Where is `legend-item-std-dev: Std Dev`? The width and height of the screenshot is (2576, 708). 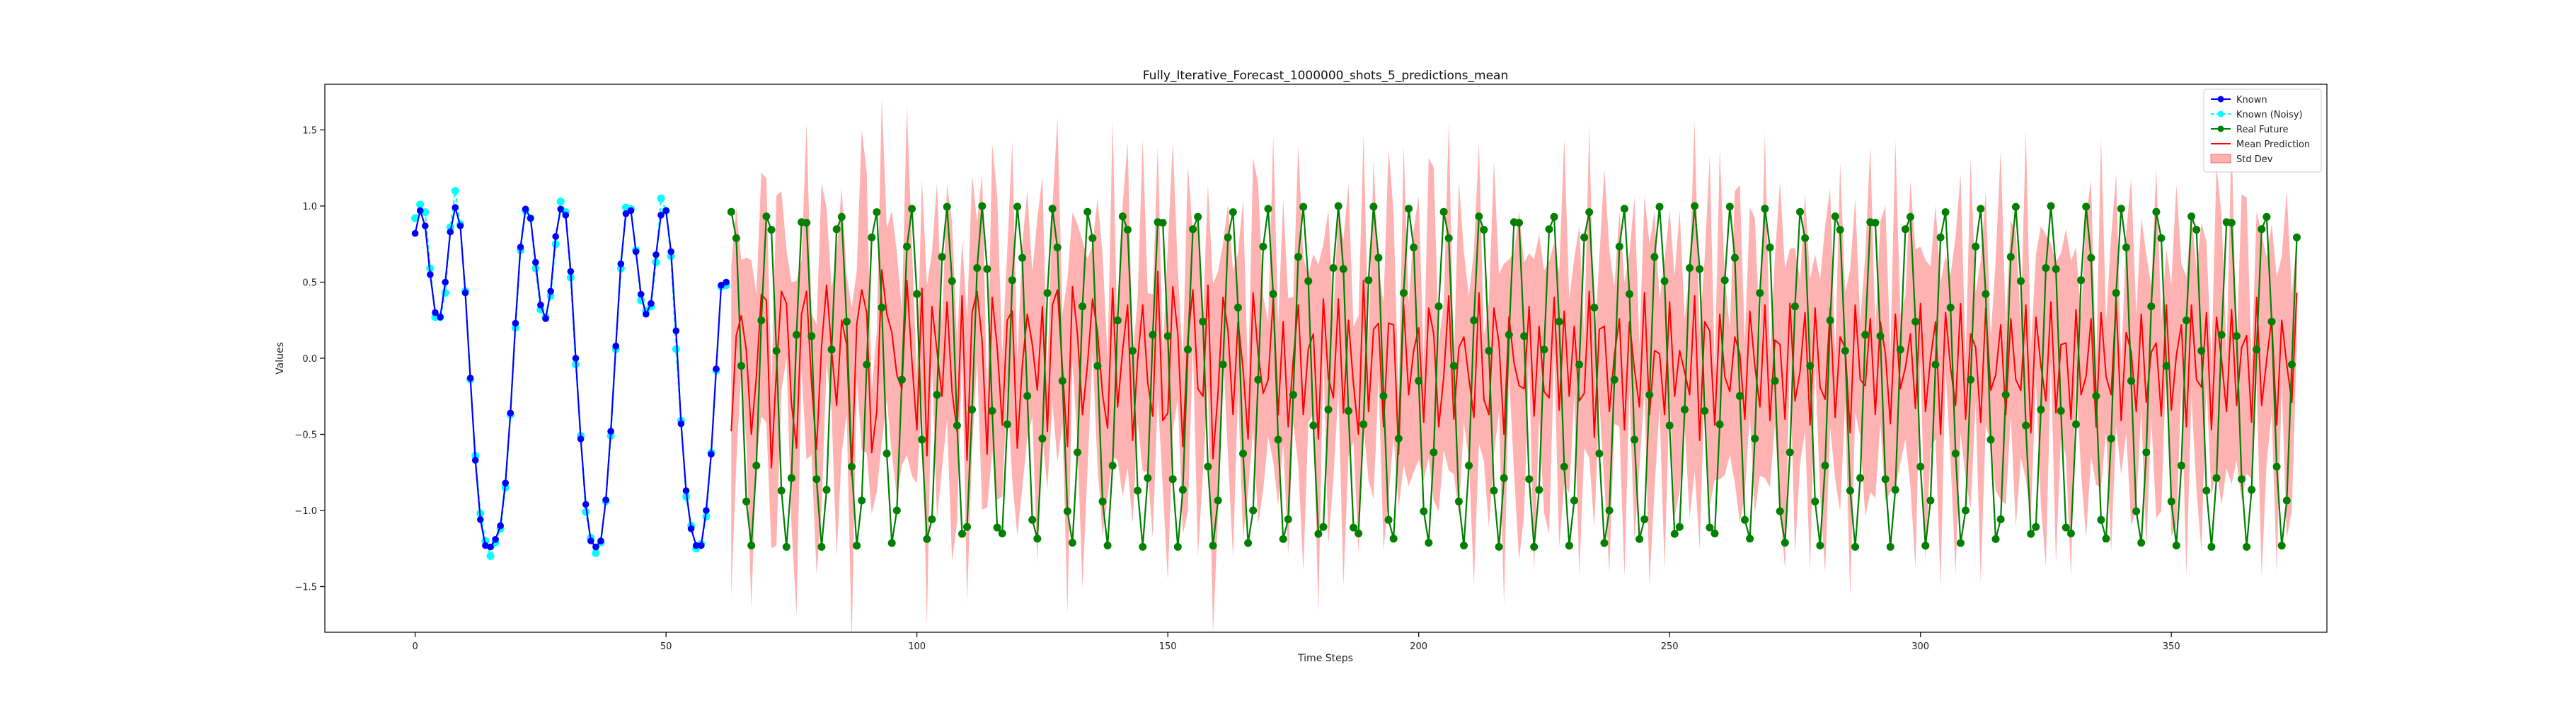
legend-item-std-dev: Std Dev is located at coordinates (2242, 159).